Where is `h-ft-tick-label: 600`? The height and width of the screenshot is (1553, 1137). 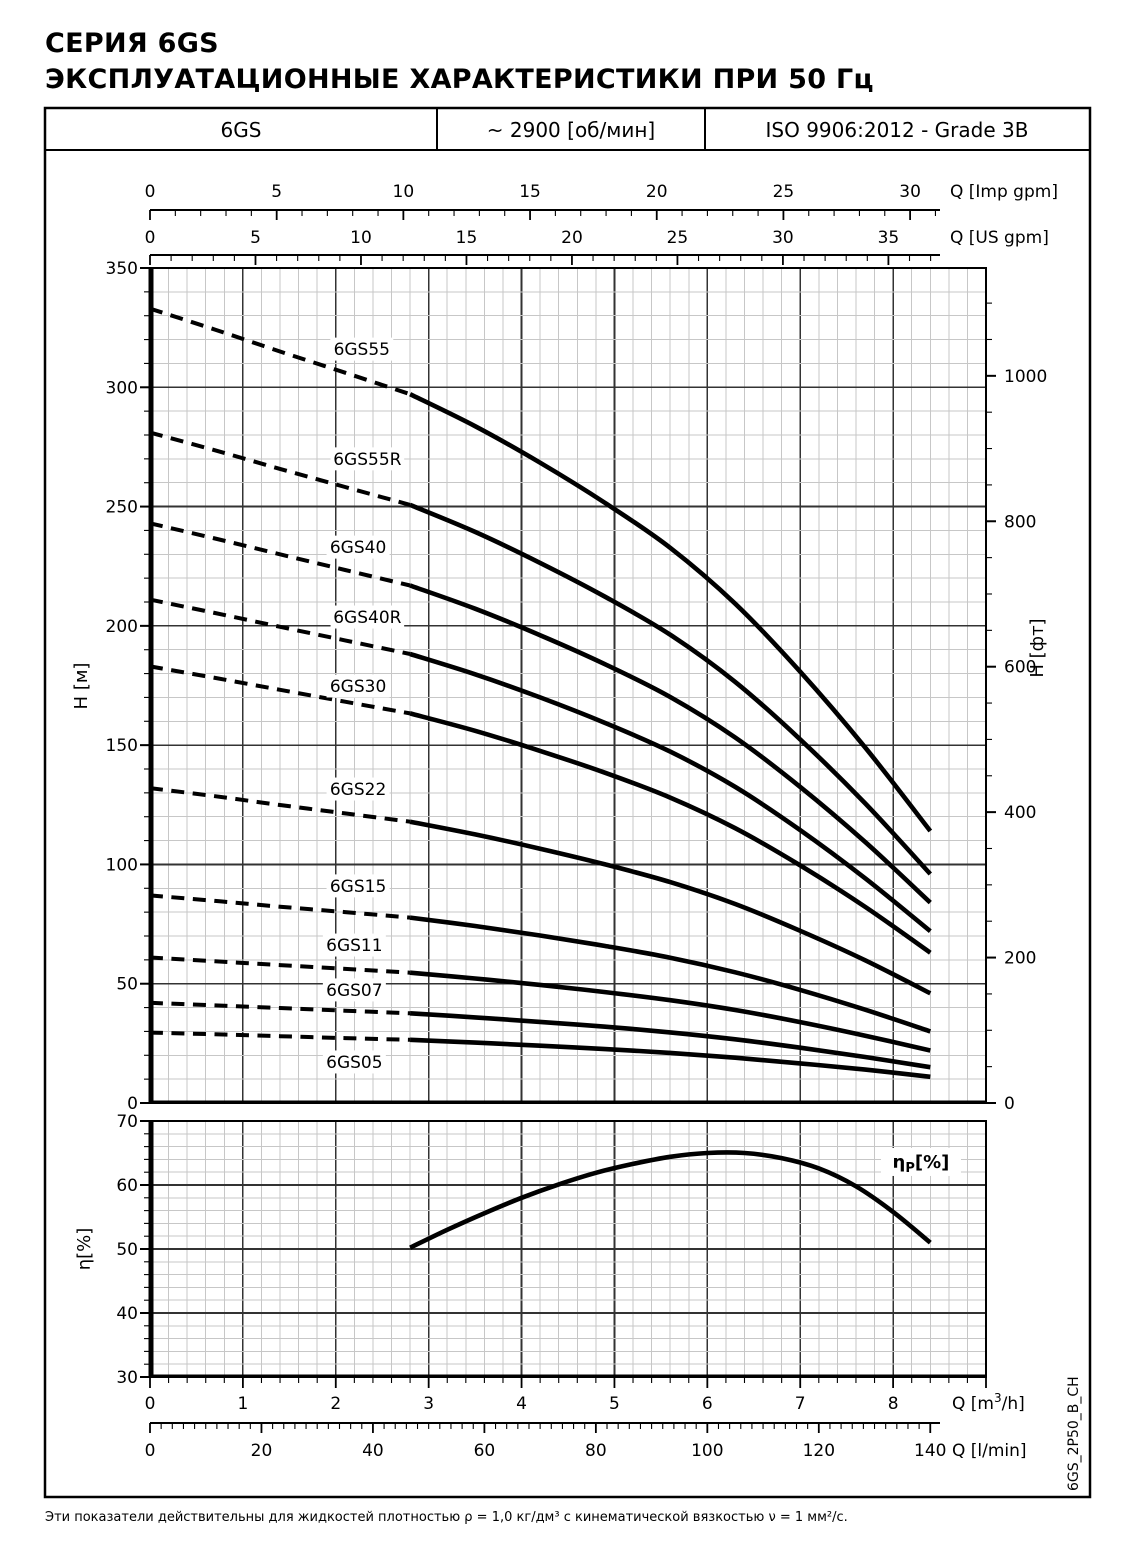
h-ft-tick-label: 600 is located at coordinates (1020, 668).